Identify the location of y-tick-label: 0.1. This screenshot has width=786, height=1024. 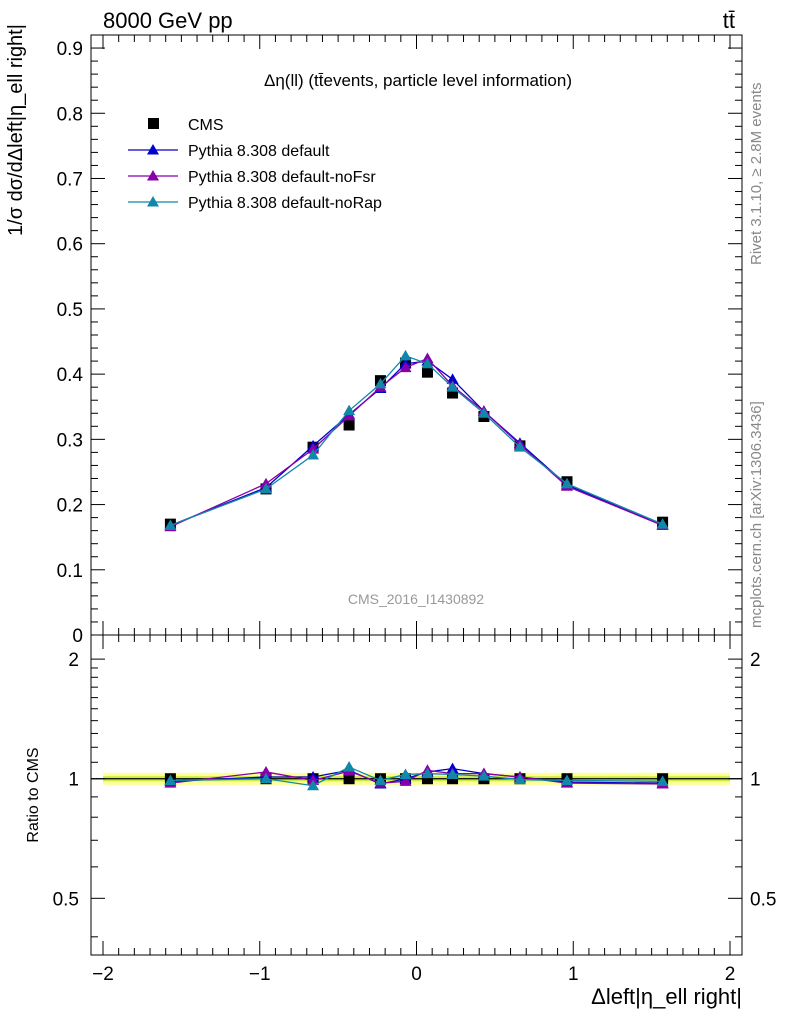
(70, 571).